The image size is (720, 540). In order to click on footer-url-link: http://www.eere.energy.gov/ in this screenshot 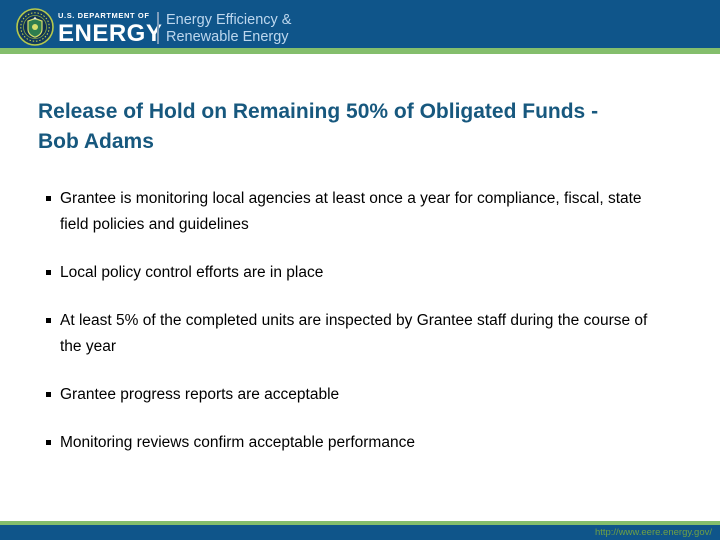, I will do `click(653, 532)`.